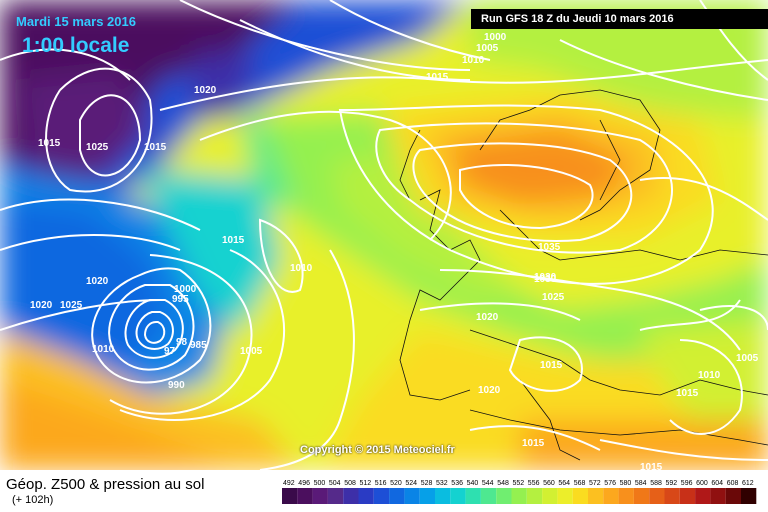 The width and height of the screenshot is (768, 512). Describe the element at coordinates (182, 342) in the screenshot. I see `pressure-label: 98` at that location.